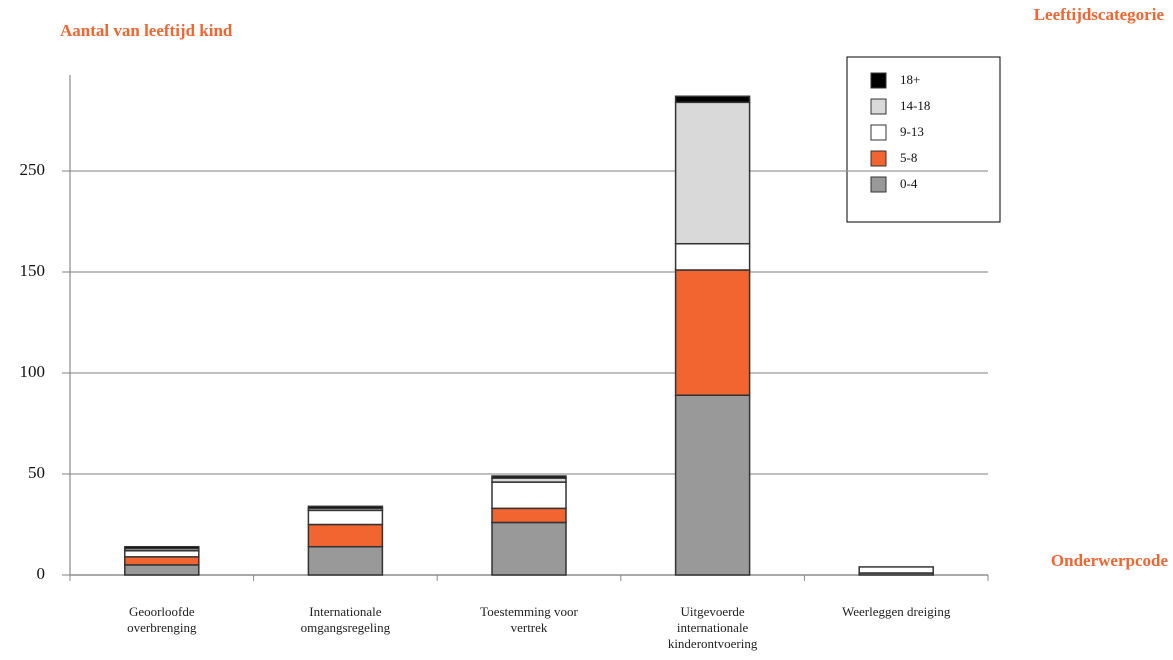  I want to click on y-axis-title: Aantal van leeftijd kind, so click(146, 30).